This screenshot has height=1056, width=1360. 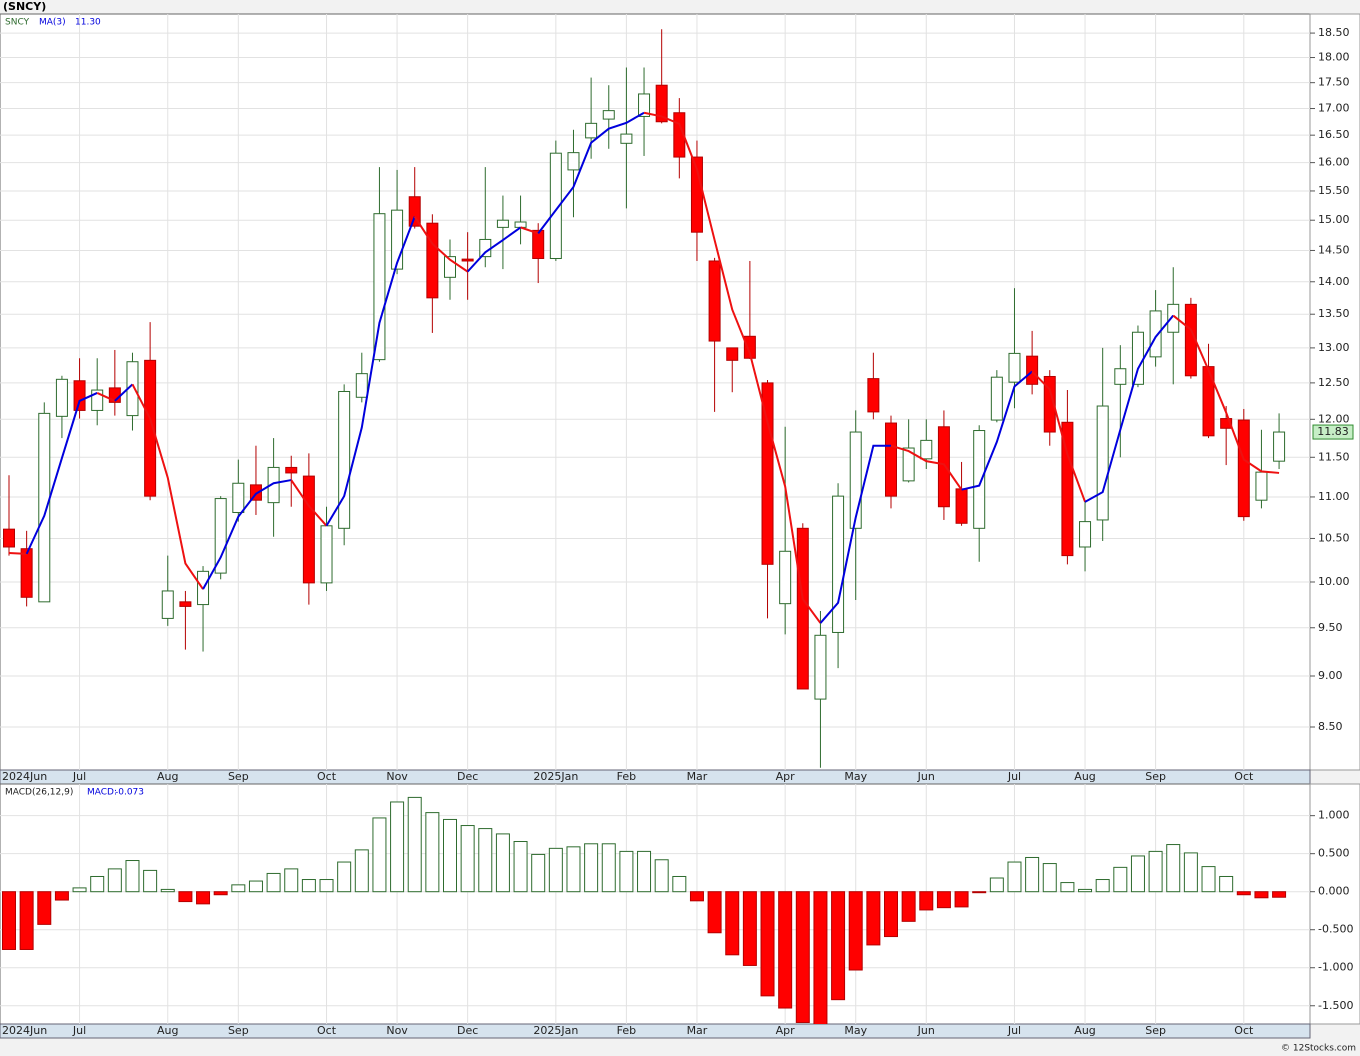 I want to click on legend-ma: MA(3), so click(x=52, y=23).